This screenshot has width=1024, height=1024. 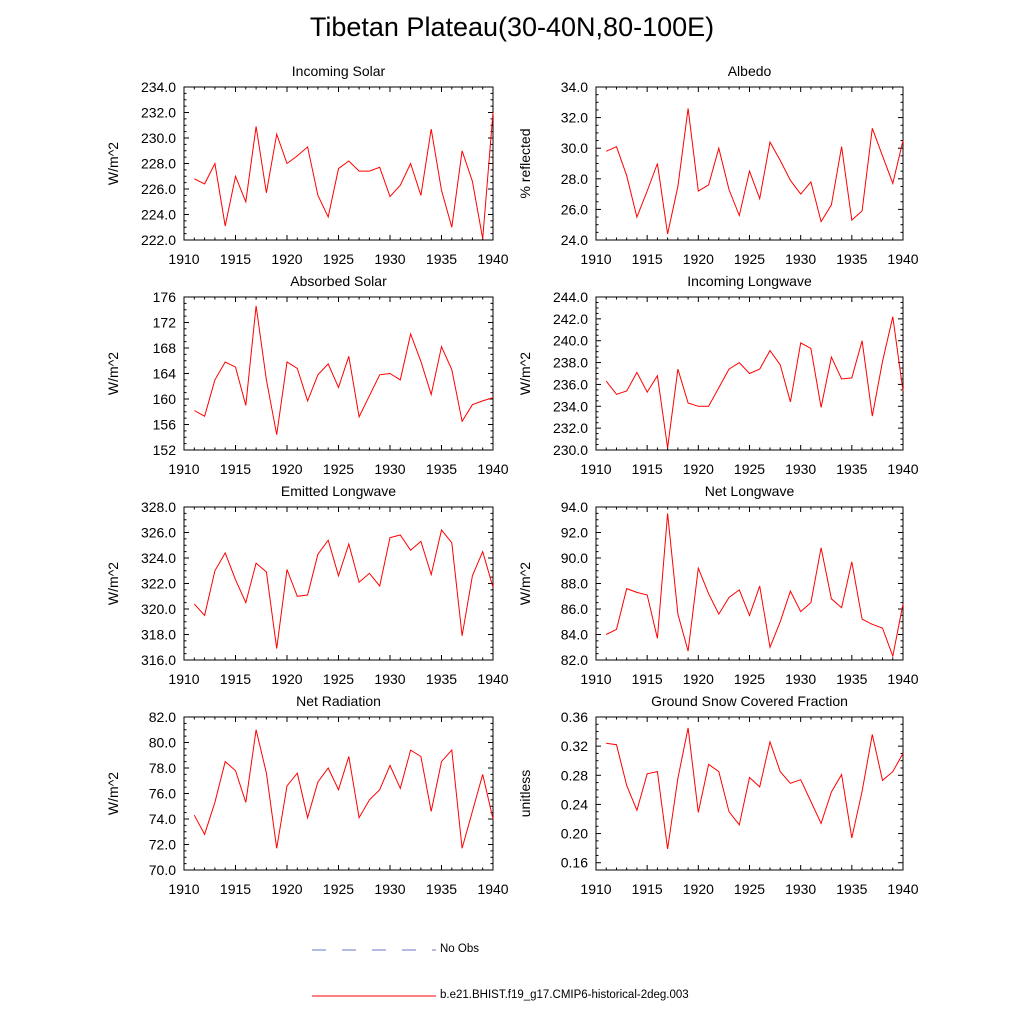 I want to click on y-tick-label: 88.0, so click(x=574, y=584).